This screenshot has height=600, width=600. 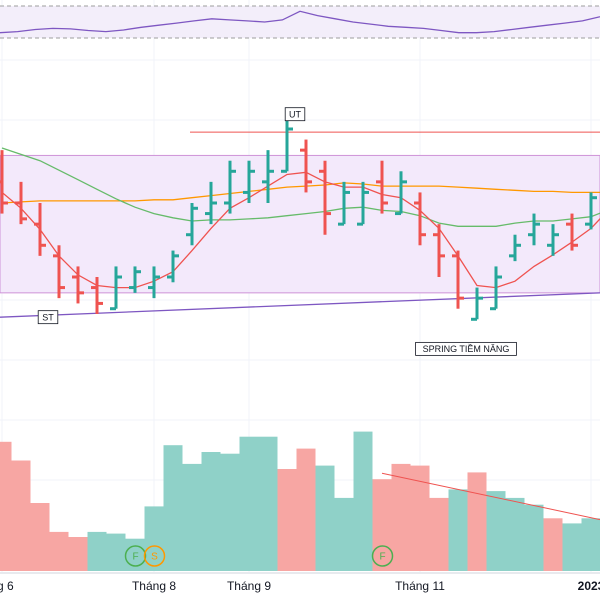 I want to click on annotation: ST, so click(x=48, y=317).